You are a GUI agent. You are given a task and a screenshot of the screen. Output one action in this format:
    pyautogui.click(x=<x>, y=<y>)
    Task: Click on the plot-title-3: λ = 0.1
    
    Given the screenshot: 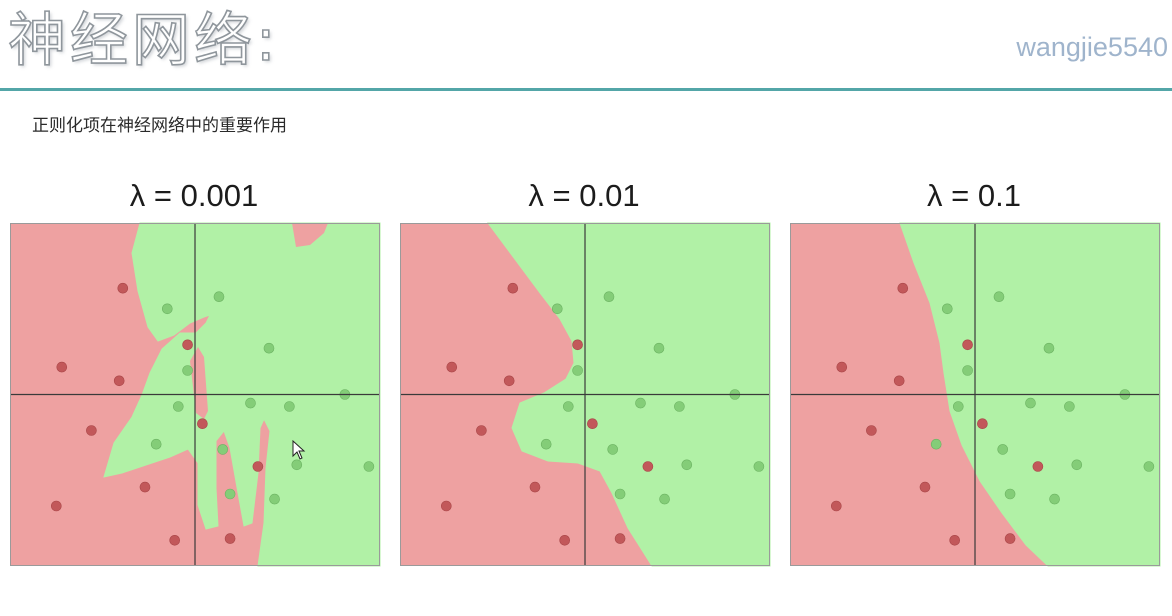 What is the action you would take?
    pyautogui.click(x=974, y=195)
    